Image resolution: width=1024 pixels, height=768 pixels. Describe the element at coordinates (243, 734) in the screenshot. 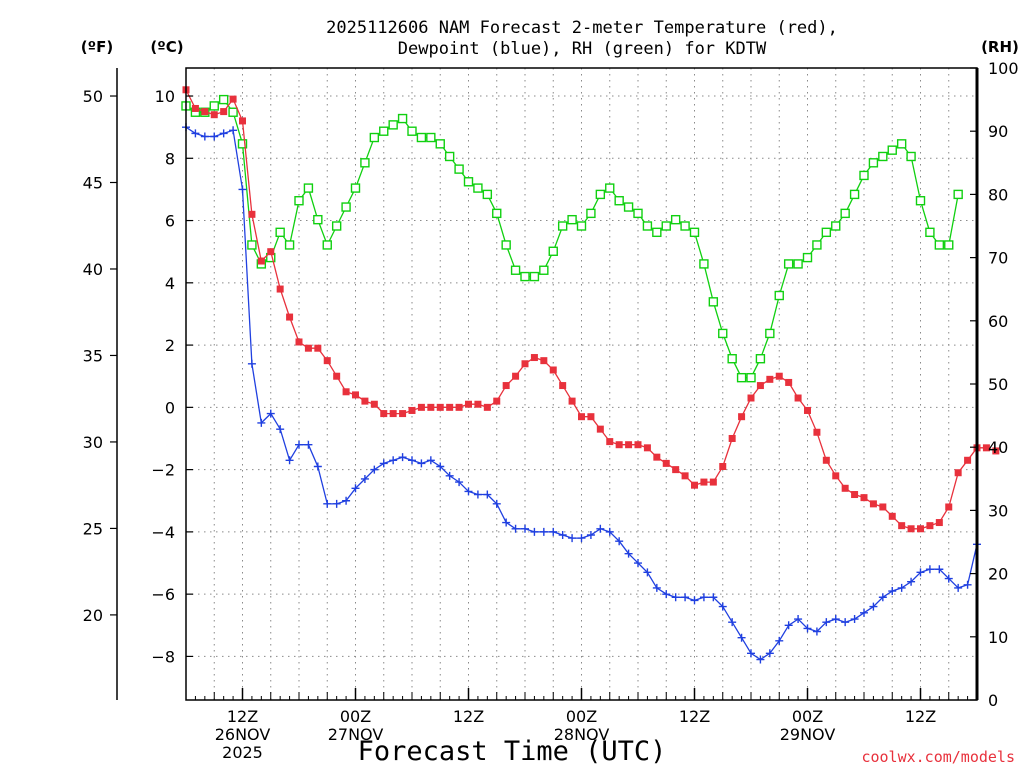

I see `x-tick-label: 26NOV` at that location.